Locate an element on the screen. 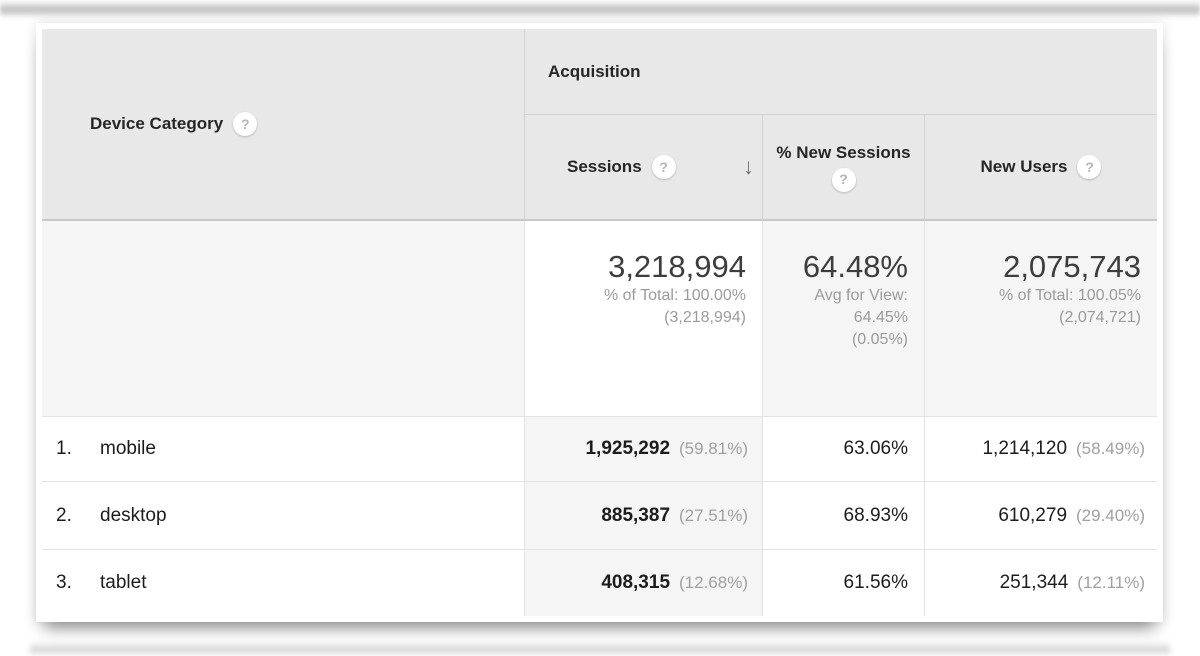 Image resolution: width=1200 pixels, height=656 pixels. device-category-header-label: Device Category is located at coordinates (157, 123).